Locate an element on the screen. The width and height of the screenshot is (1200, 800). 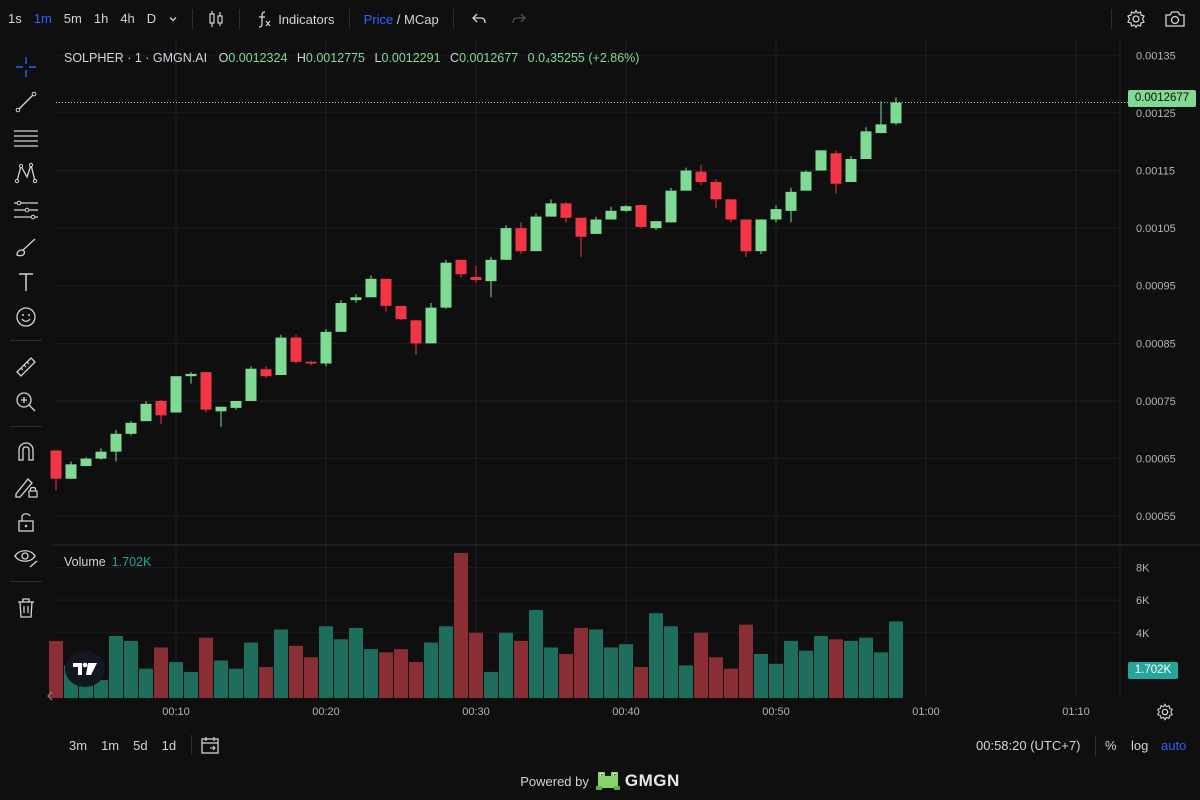
price-mode-label: Price is located at coordinates (378, 19).